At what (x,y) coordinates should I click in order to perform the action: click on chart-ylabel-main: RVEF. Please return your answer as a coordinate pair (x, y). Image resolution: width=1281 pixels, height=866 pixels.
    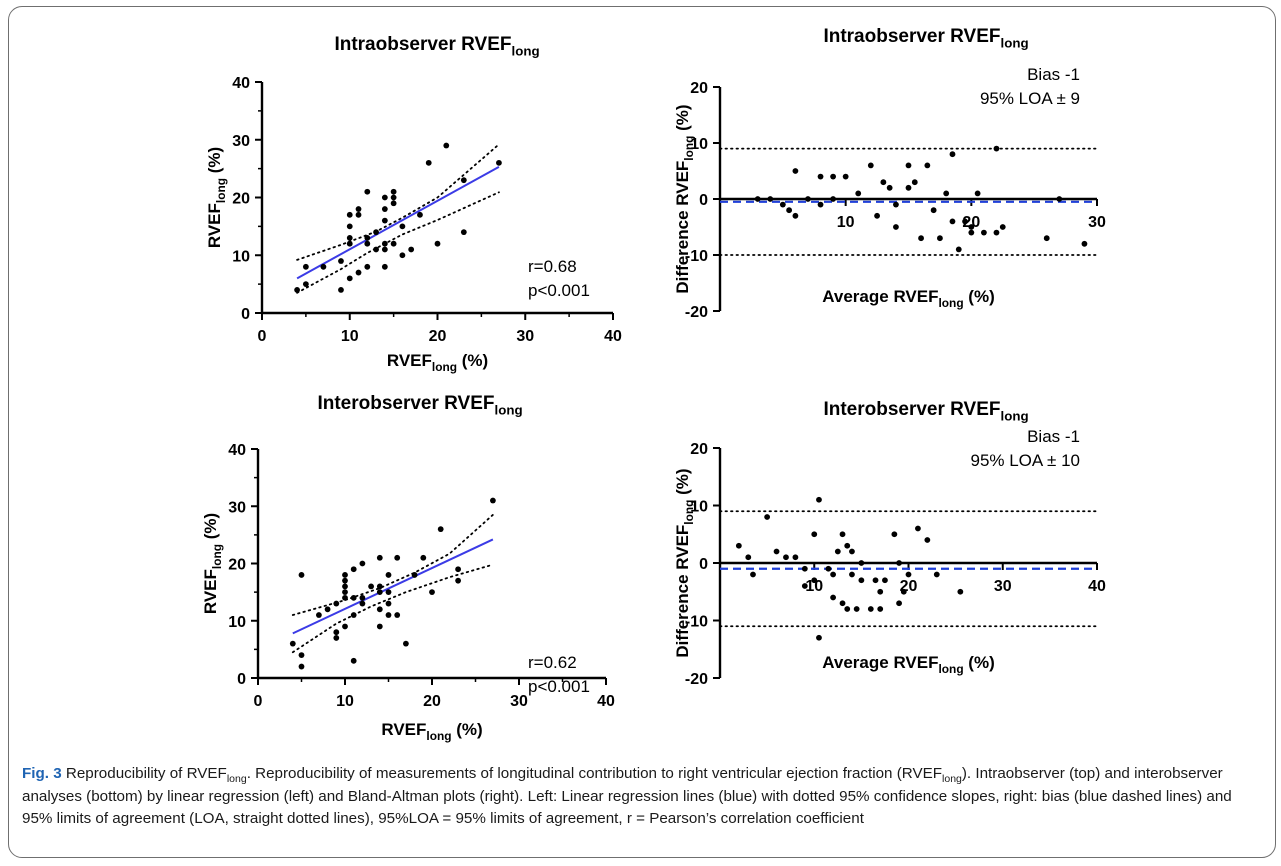
    Looking at the image, I should click on (210, 591).